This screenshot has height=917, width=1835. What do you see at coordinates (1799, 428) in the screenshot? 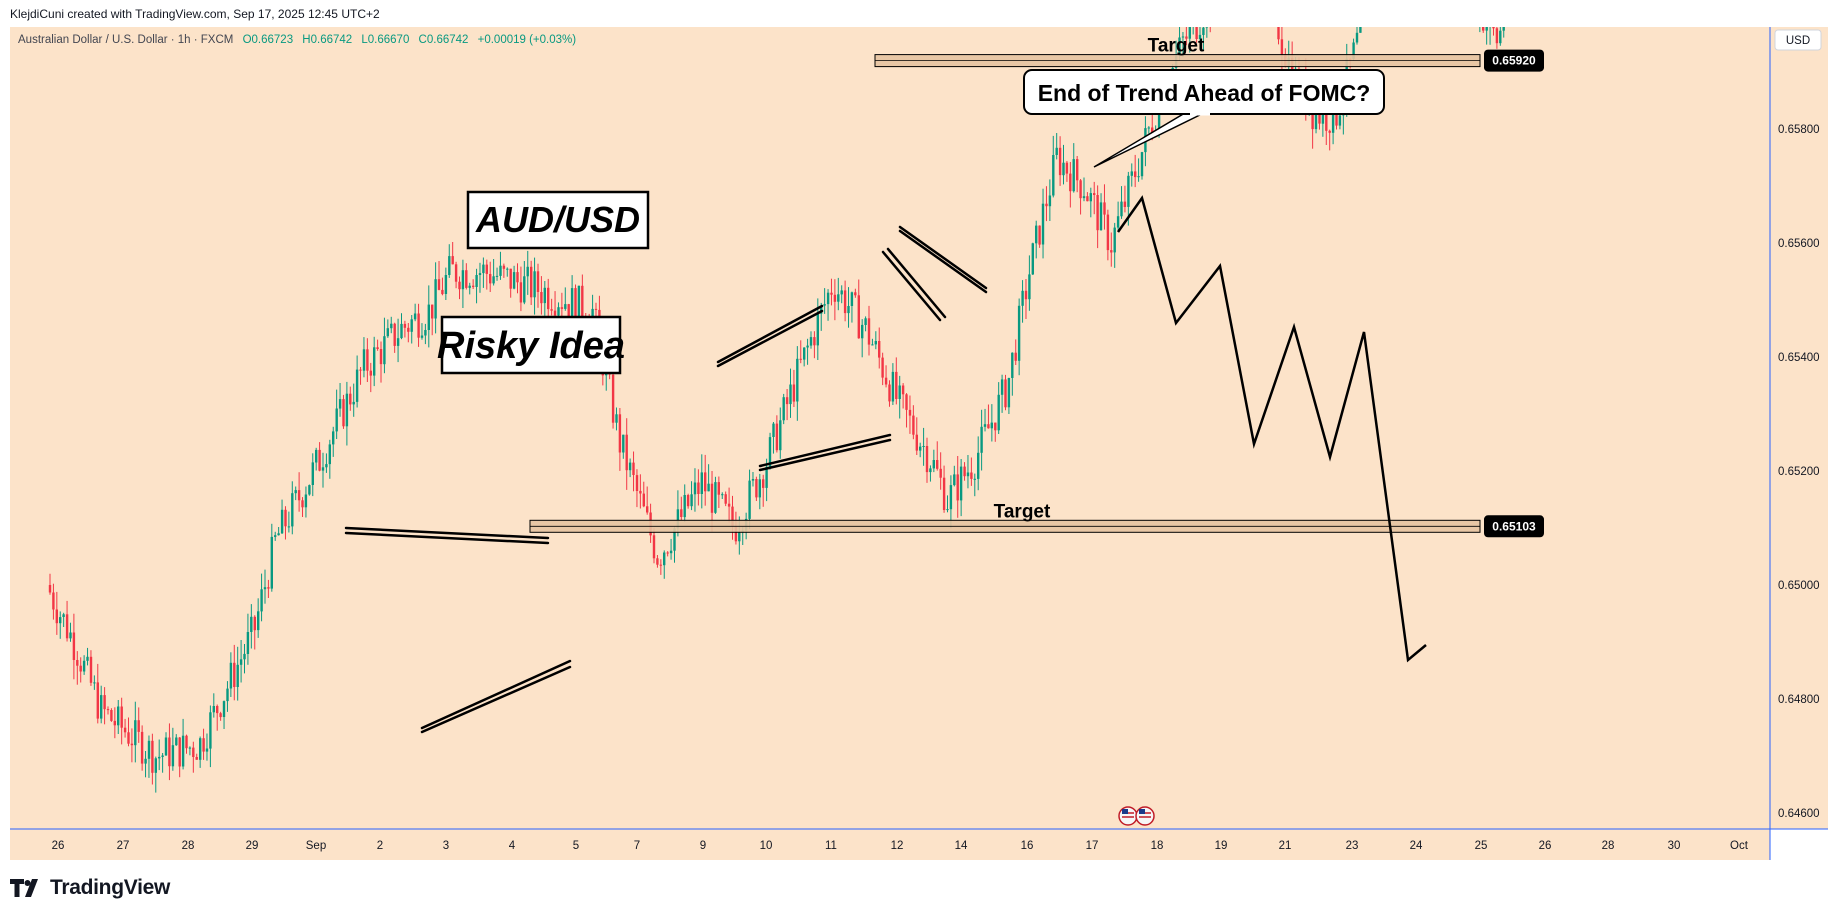
I see `price-scale-background` at bounding box center [1799, 428].